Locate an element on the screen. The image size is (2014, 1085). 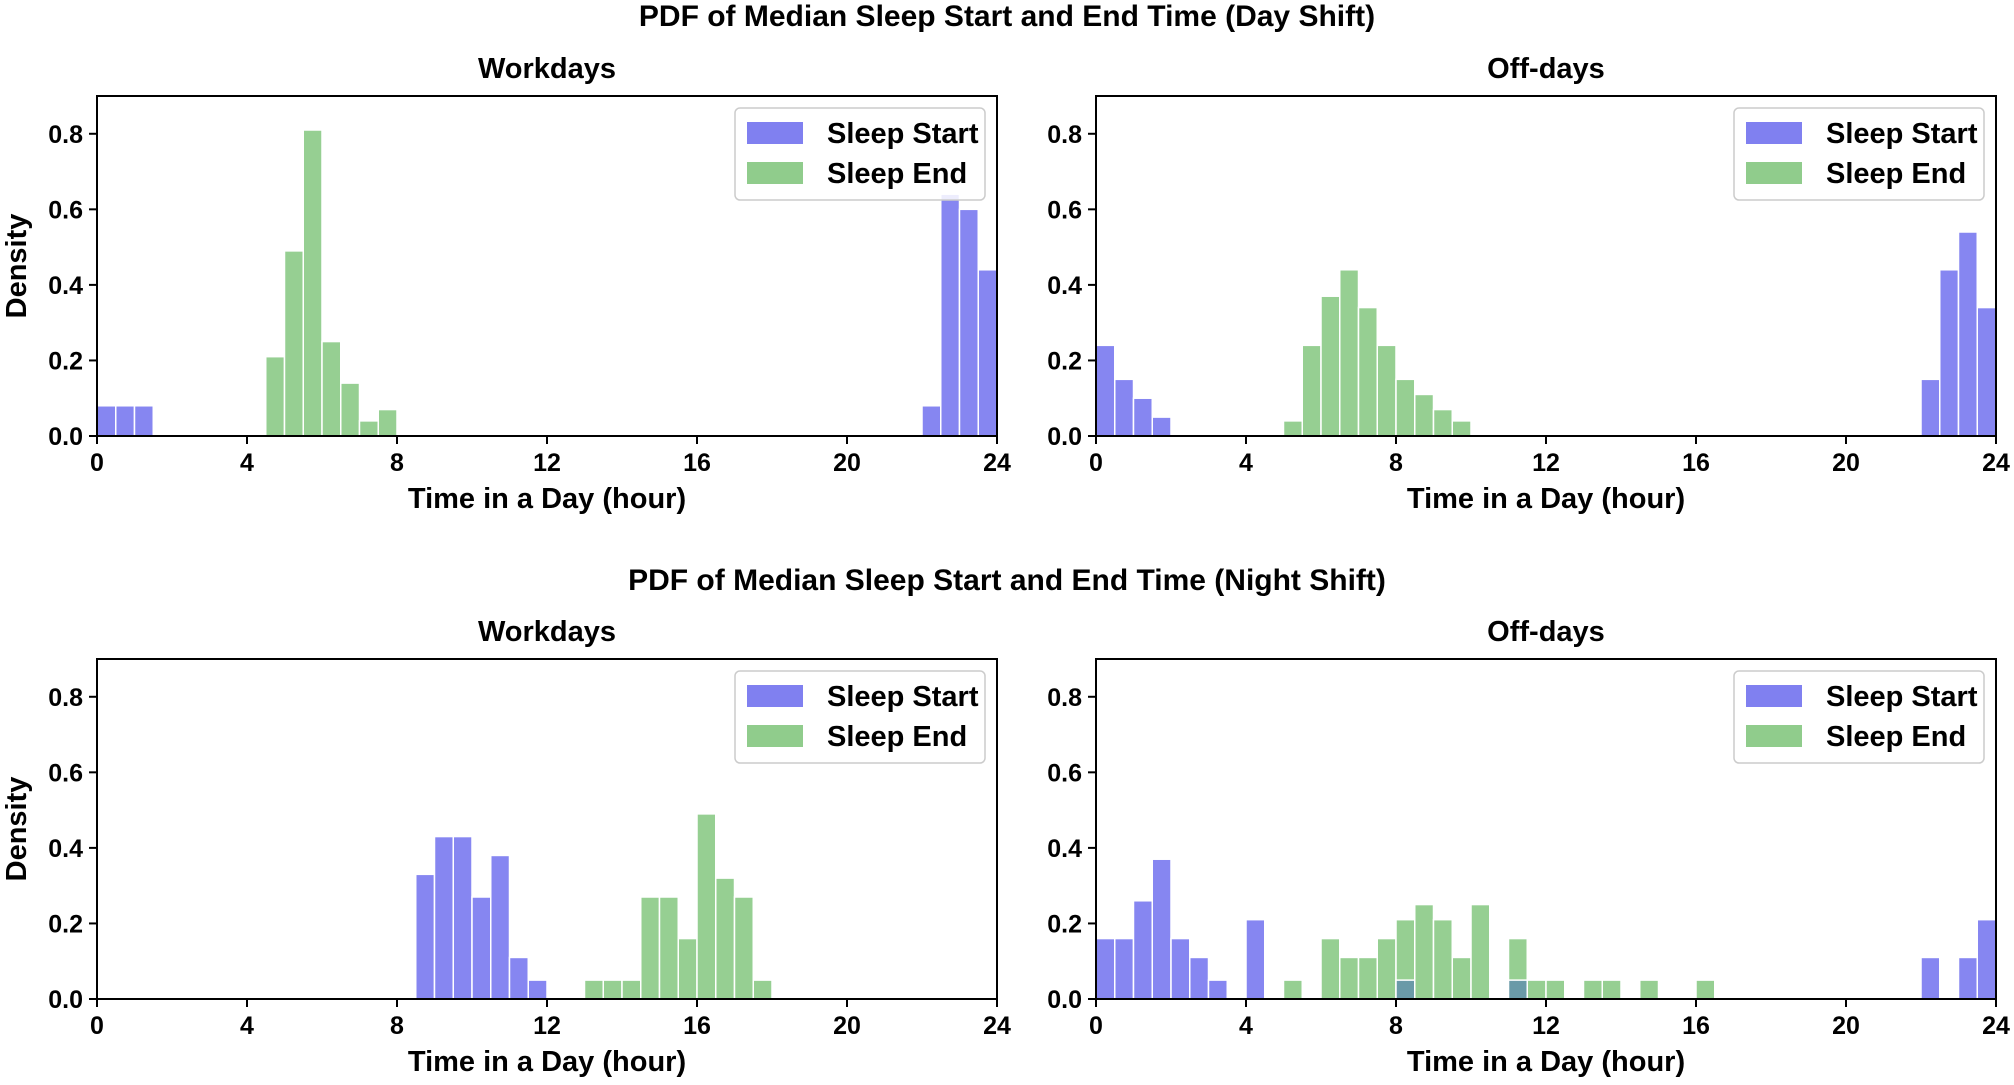
y-tick-label: 0.4 is located at coordinates (65, 849).